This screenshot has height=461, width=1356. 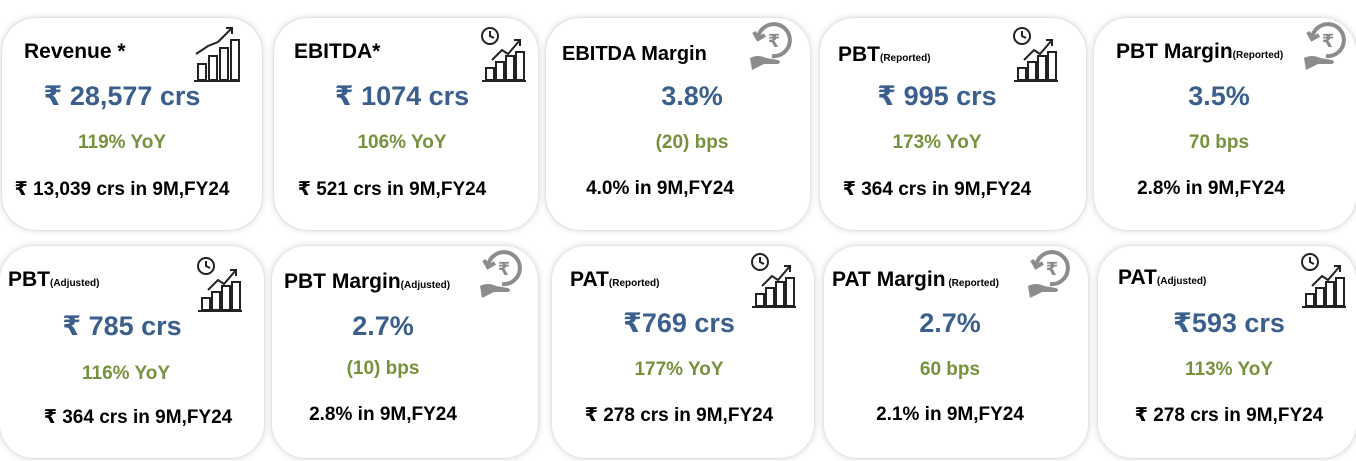 I want to click on card-prior: 4.0% in 9M,FY24, so click(x=660, y=188).